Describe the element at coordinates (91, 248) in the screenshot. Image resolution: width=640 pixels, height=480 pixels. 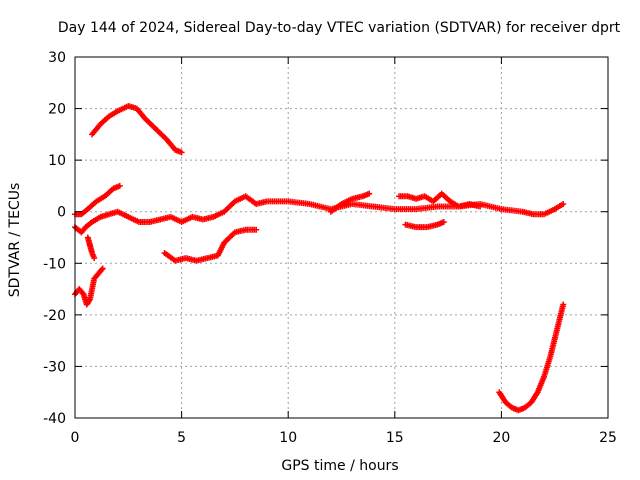
I see `series-track-g-drop` at that location.